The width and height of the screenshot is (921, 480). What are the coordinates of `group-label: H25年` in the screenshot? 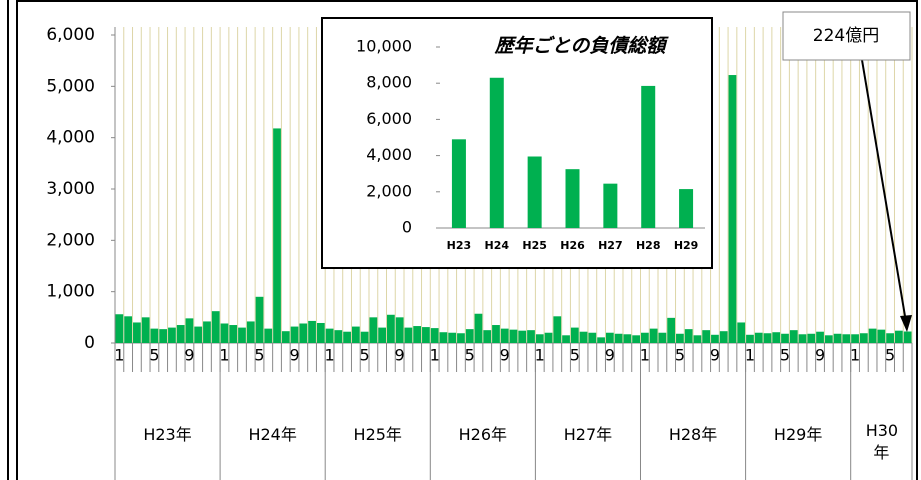 It's located at (377, 434).